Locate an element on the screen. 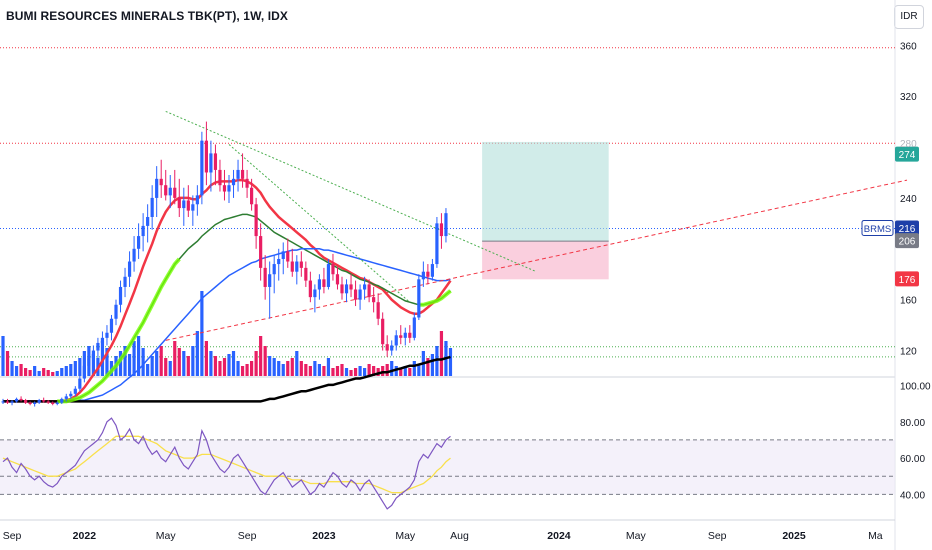  price-tick-label-faded: 280 is located at coordinates (908, 144).